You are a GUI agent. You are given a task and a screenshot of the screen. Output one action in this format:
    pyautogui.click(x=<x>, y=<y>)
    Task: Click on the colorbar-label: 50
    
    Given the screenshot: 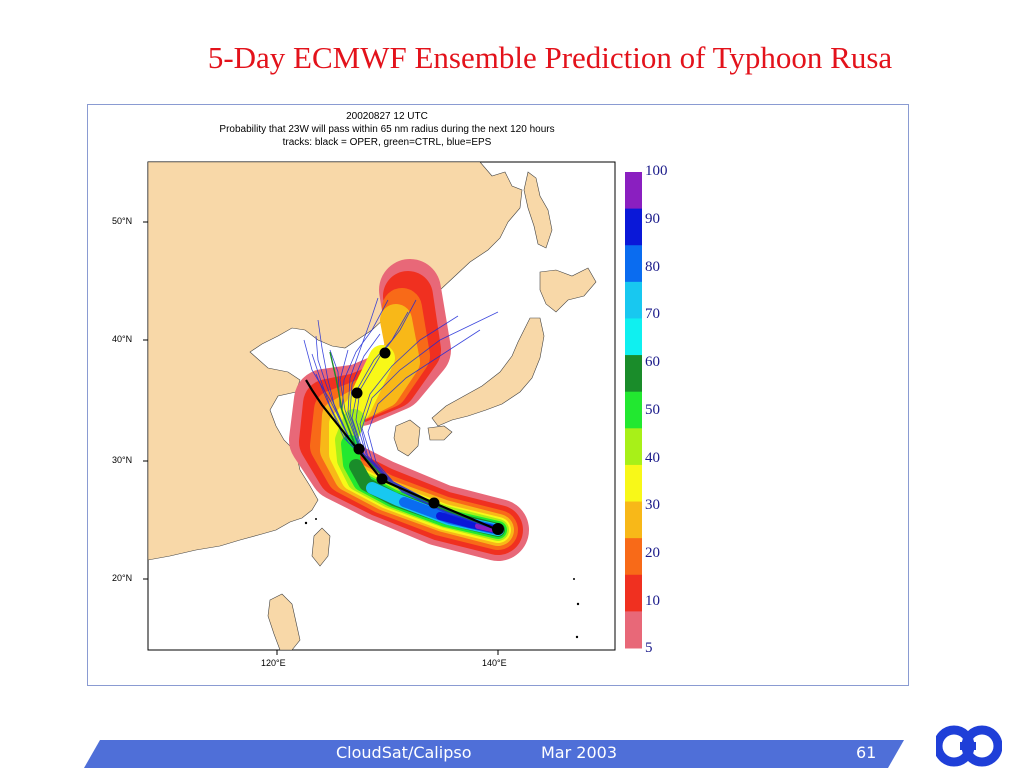 What is the action you would take?
    pyautogui.click(x=652, y=410)
    